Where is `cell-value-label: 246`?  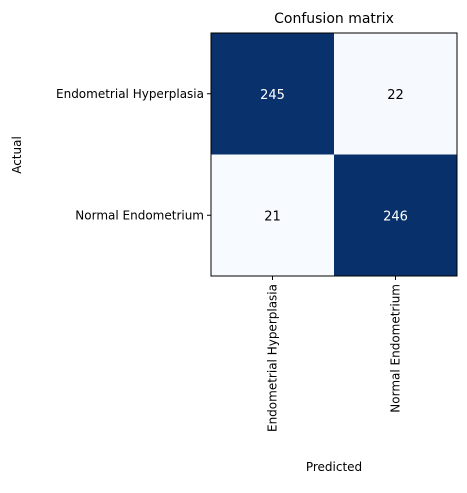
cell-value-label: 246 is located at coordinates (395, 216).